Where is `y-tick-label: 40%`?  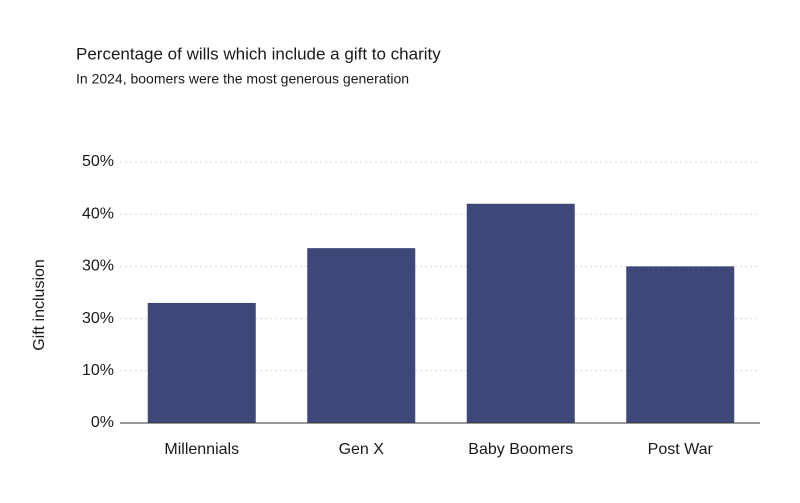 y-tick-label: 40% is located at coordinates (98, 213).